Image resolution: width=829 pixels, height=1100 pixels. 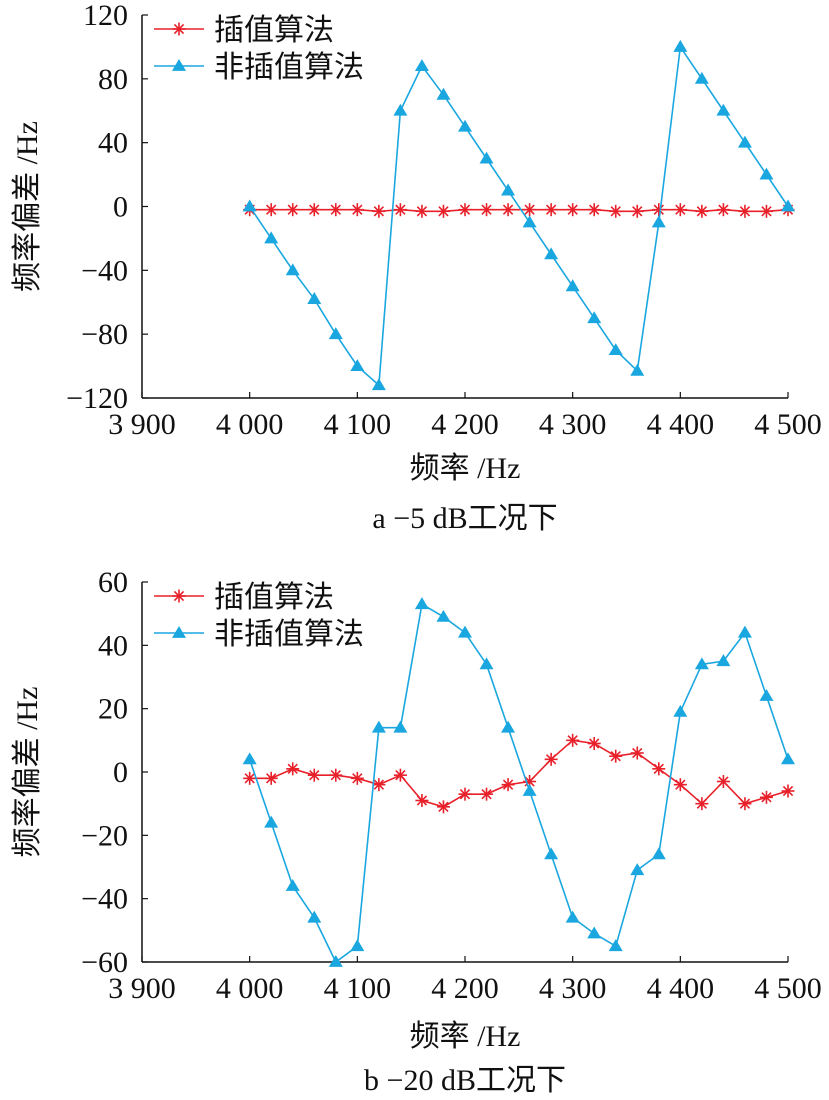 I want to click on x-tick-label: 4 200, so click(x=465, y=424).